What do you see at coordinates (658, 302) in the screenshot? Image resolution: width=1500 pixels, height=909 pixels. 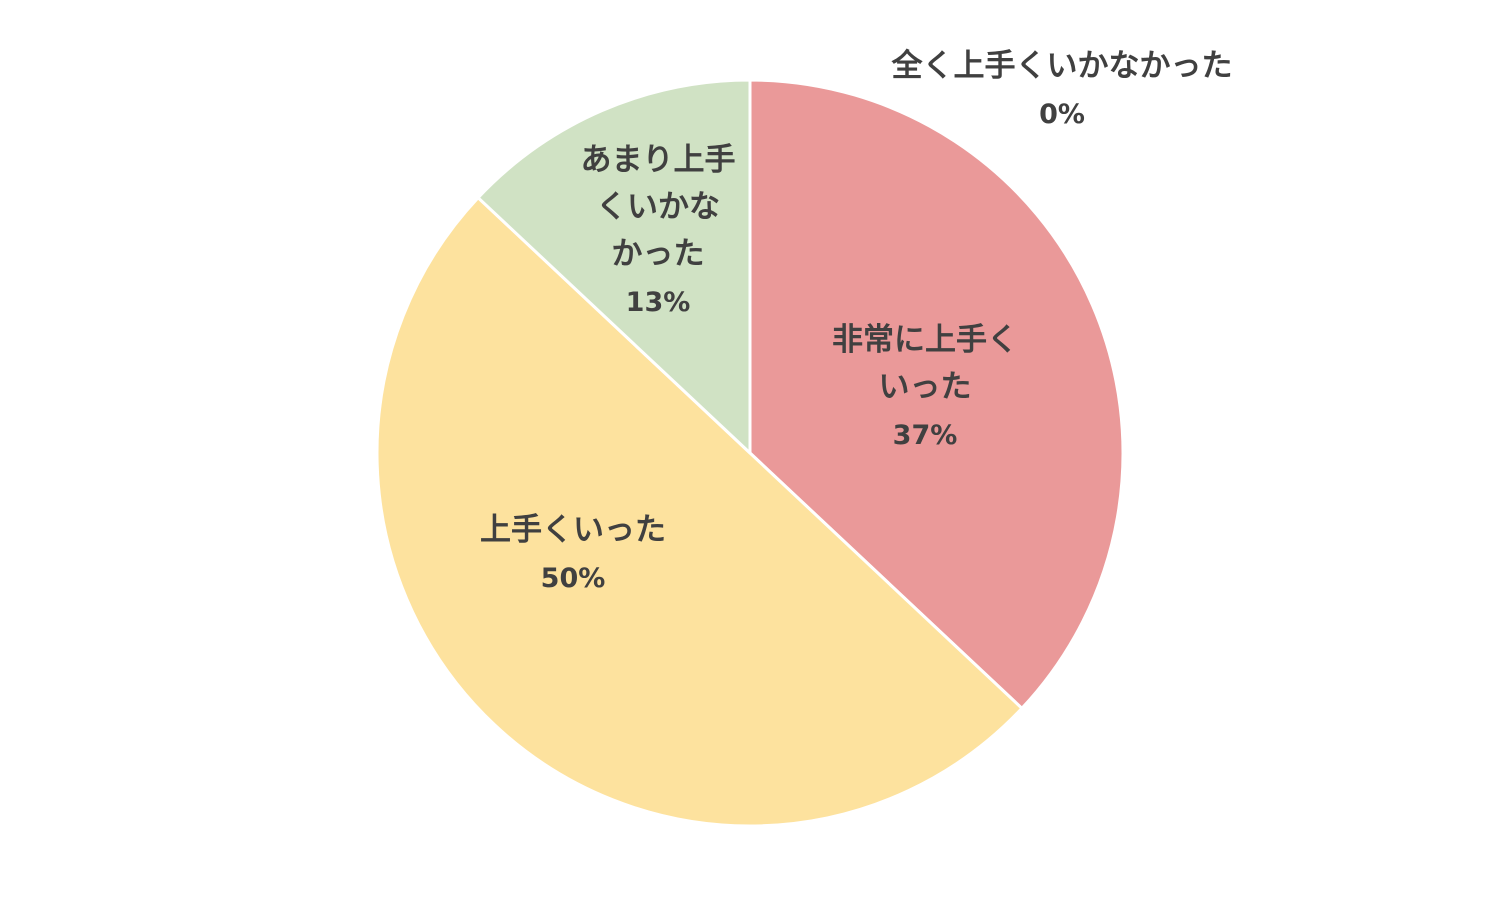 I see `slice-label-value: 13%` at bounding box center [658, 302].